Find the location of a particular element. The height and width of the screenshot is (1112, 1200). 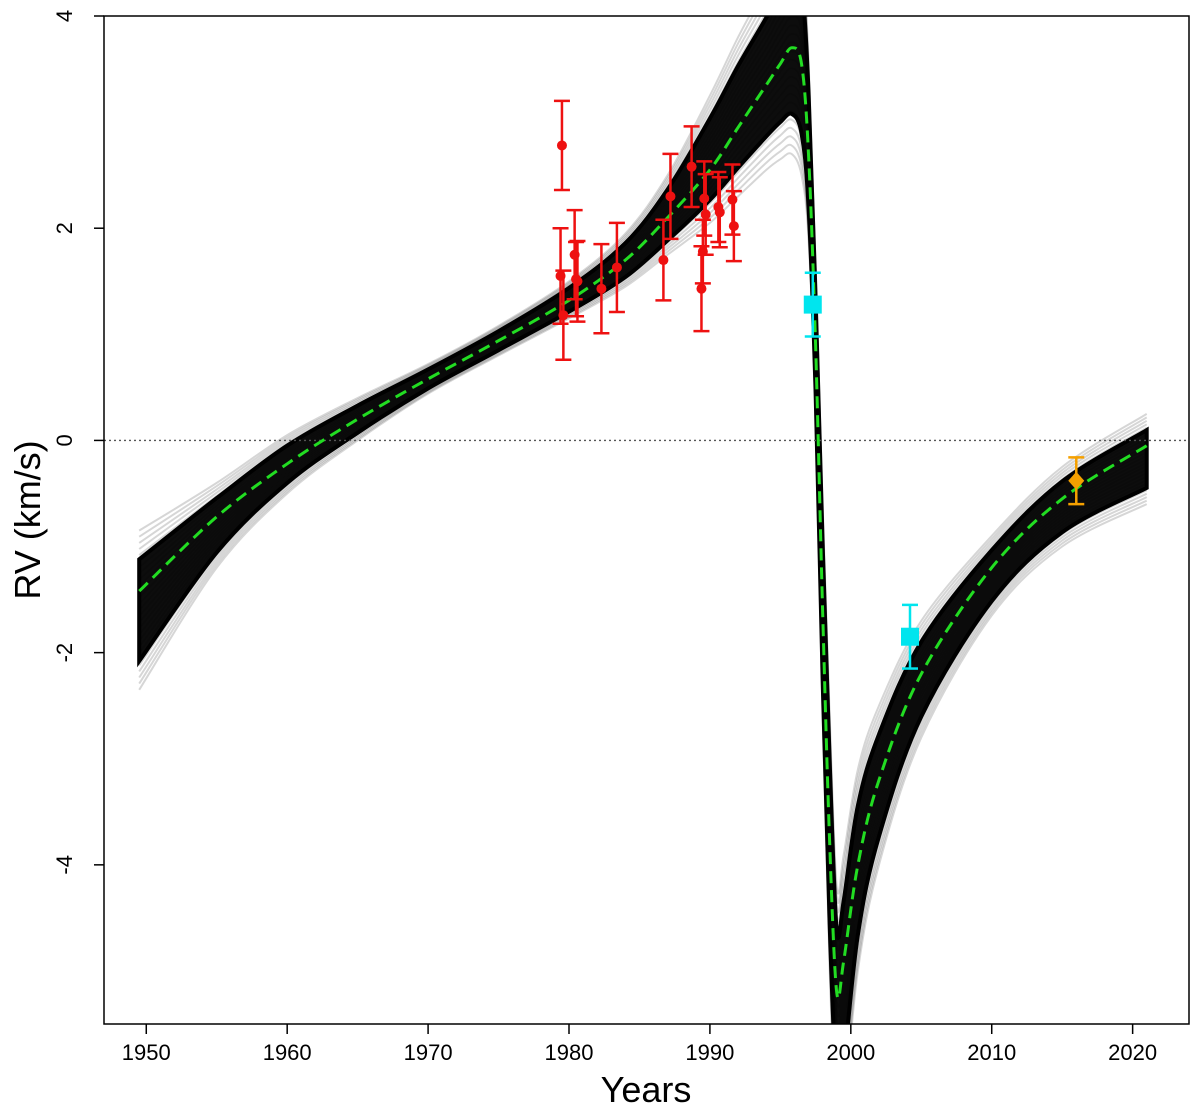

y-tick-label: 0 is located at coordinates (64, 440).